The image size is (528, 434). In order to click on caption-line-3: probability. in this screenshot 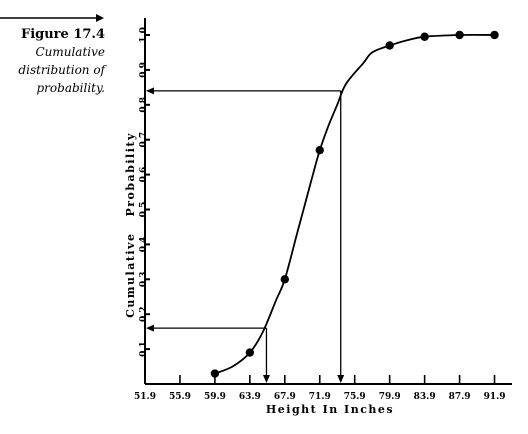, I will do `click(71, 88)`.